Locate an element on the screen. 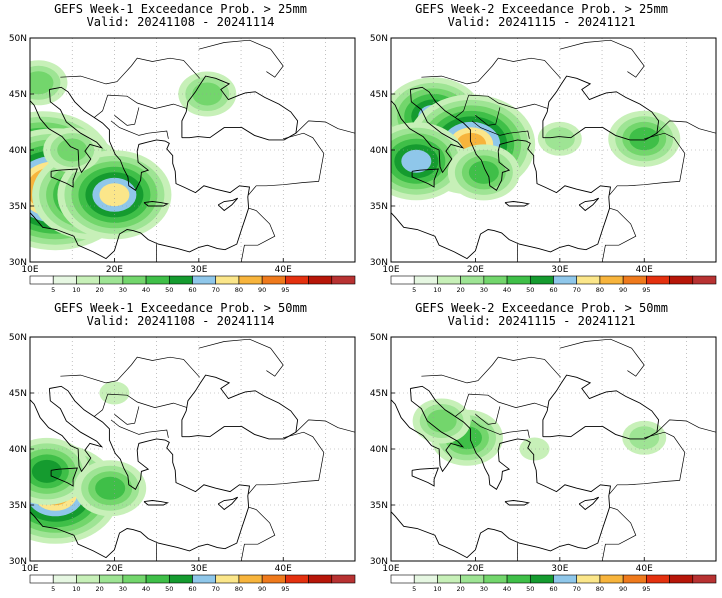 The image size is (722, 598). lat-label: 50N is located at coordinates (379, 39).